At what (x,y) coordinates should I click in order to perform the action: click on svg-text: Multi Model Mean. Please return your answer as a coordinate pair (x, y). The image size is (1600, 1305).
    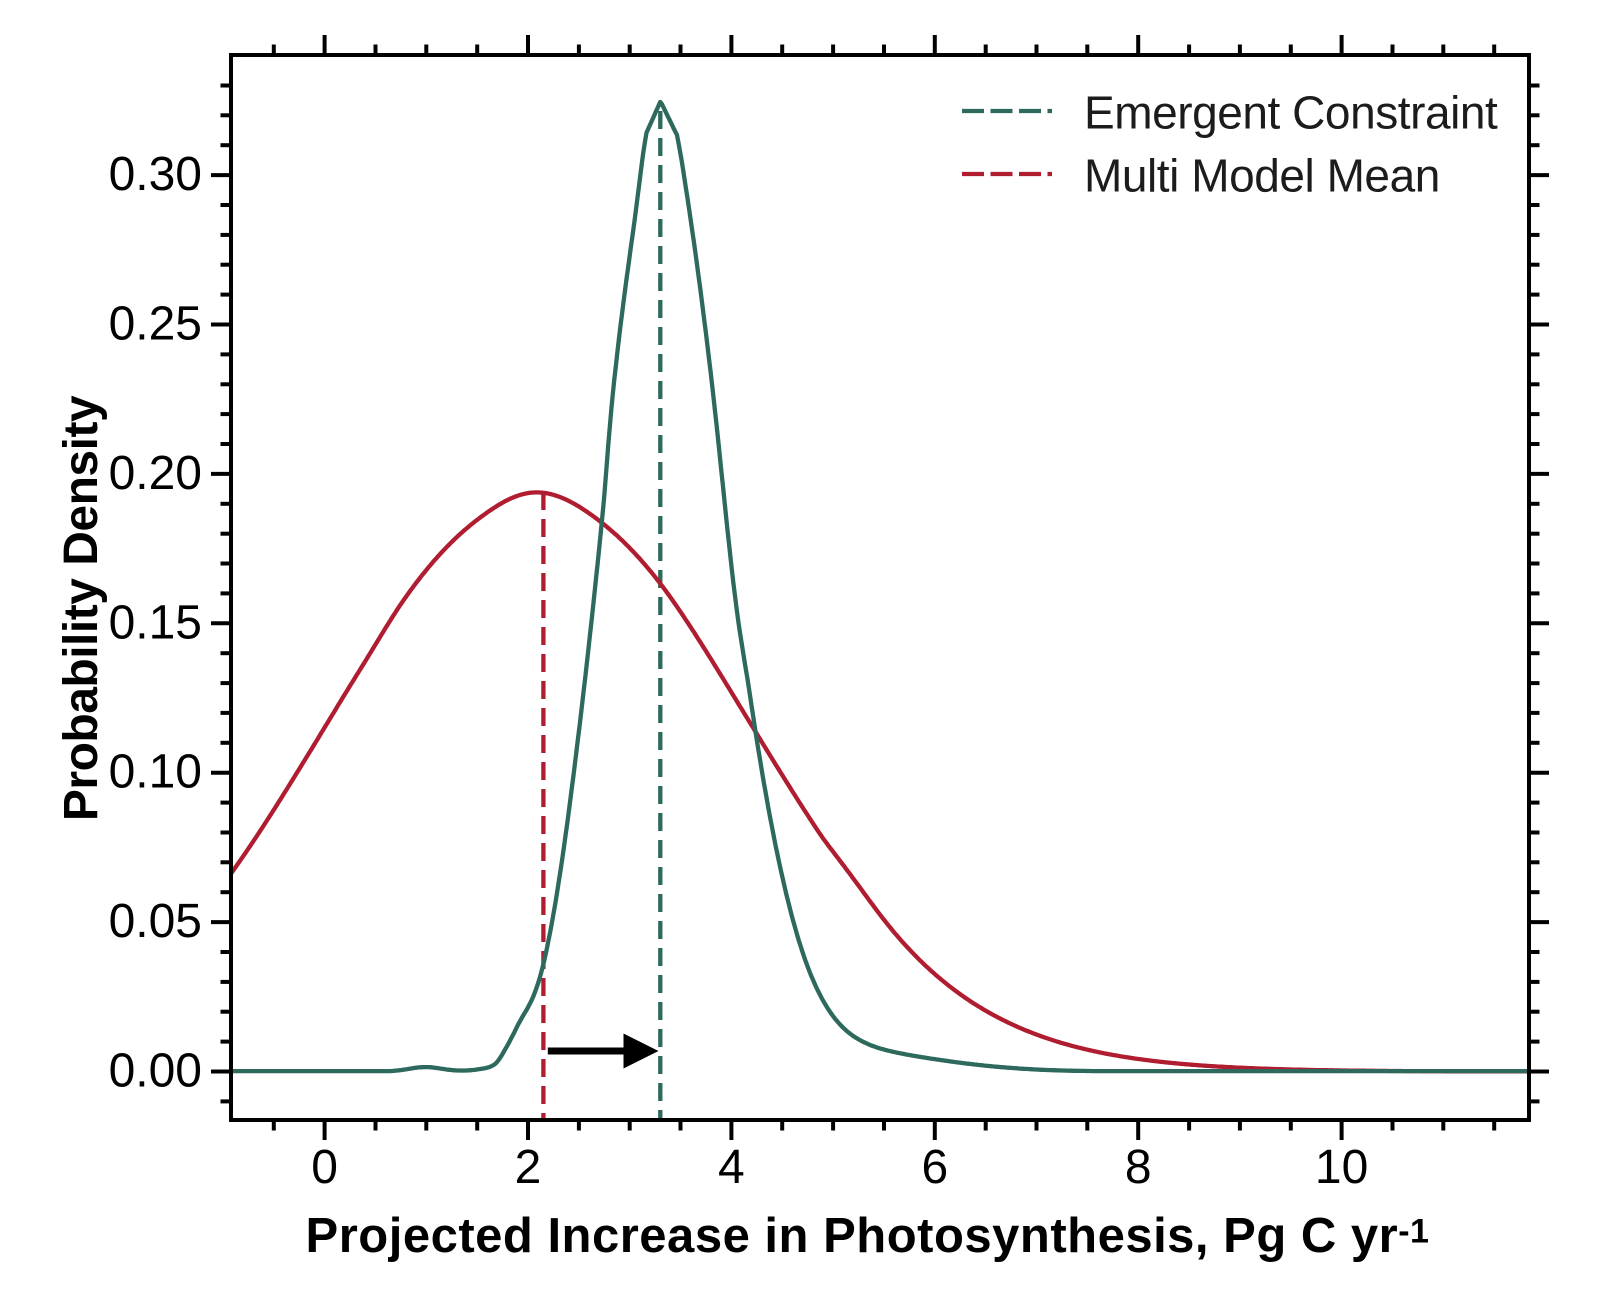
    Looking at the image, I should click on (1262, 176).